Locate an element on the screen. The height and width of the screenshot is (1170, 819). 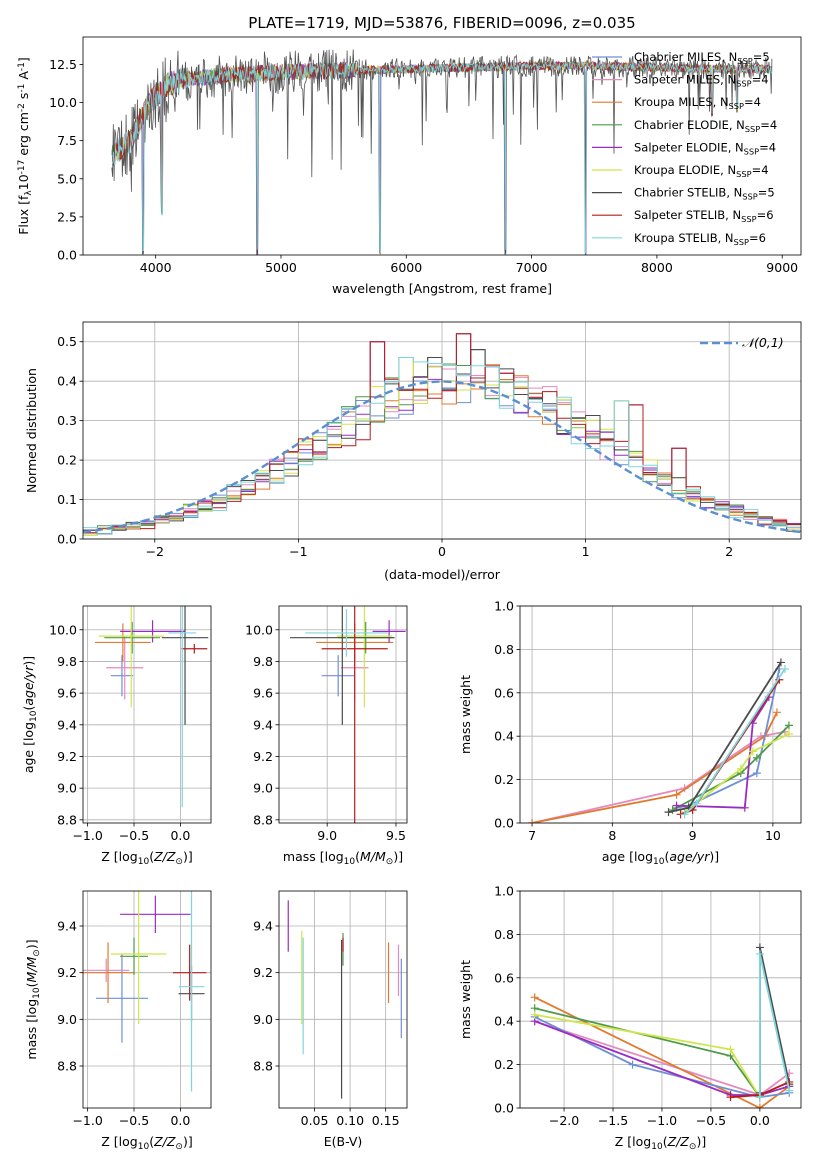
y-tick-label: 0.3 is located at coordinates (67, 420).